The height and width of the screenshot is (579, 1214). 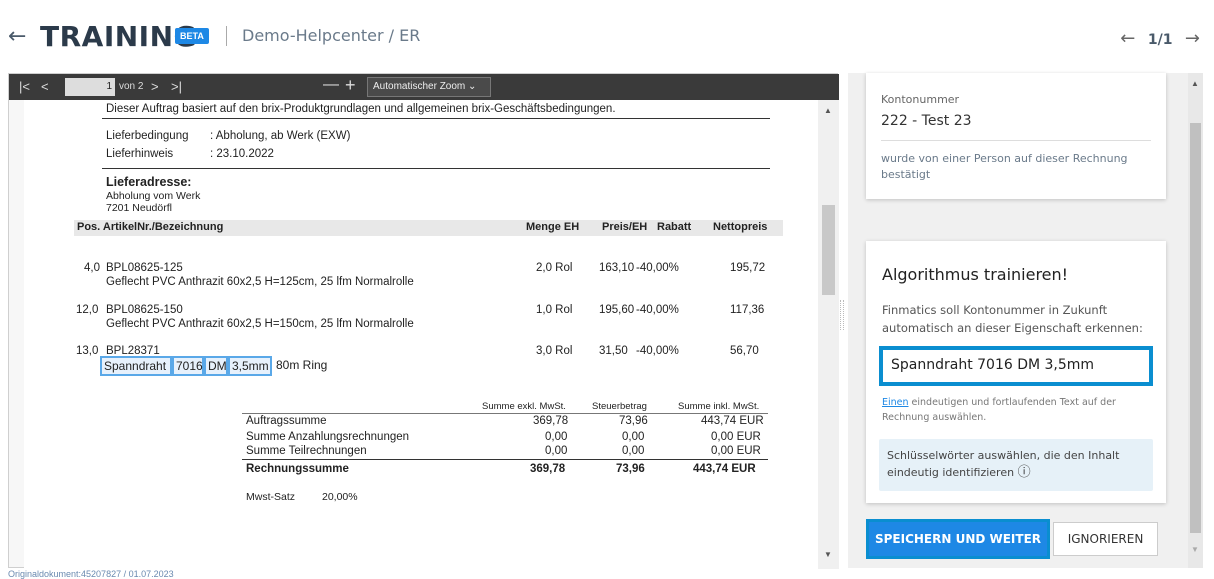 What do you see at coordinates (153, 196) in the screenshot?
I see `address-line: Abholung vom Werk` at bounding box center [153, 196].